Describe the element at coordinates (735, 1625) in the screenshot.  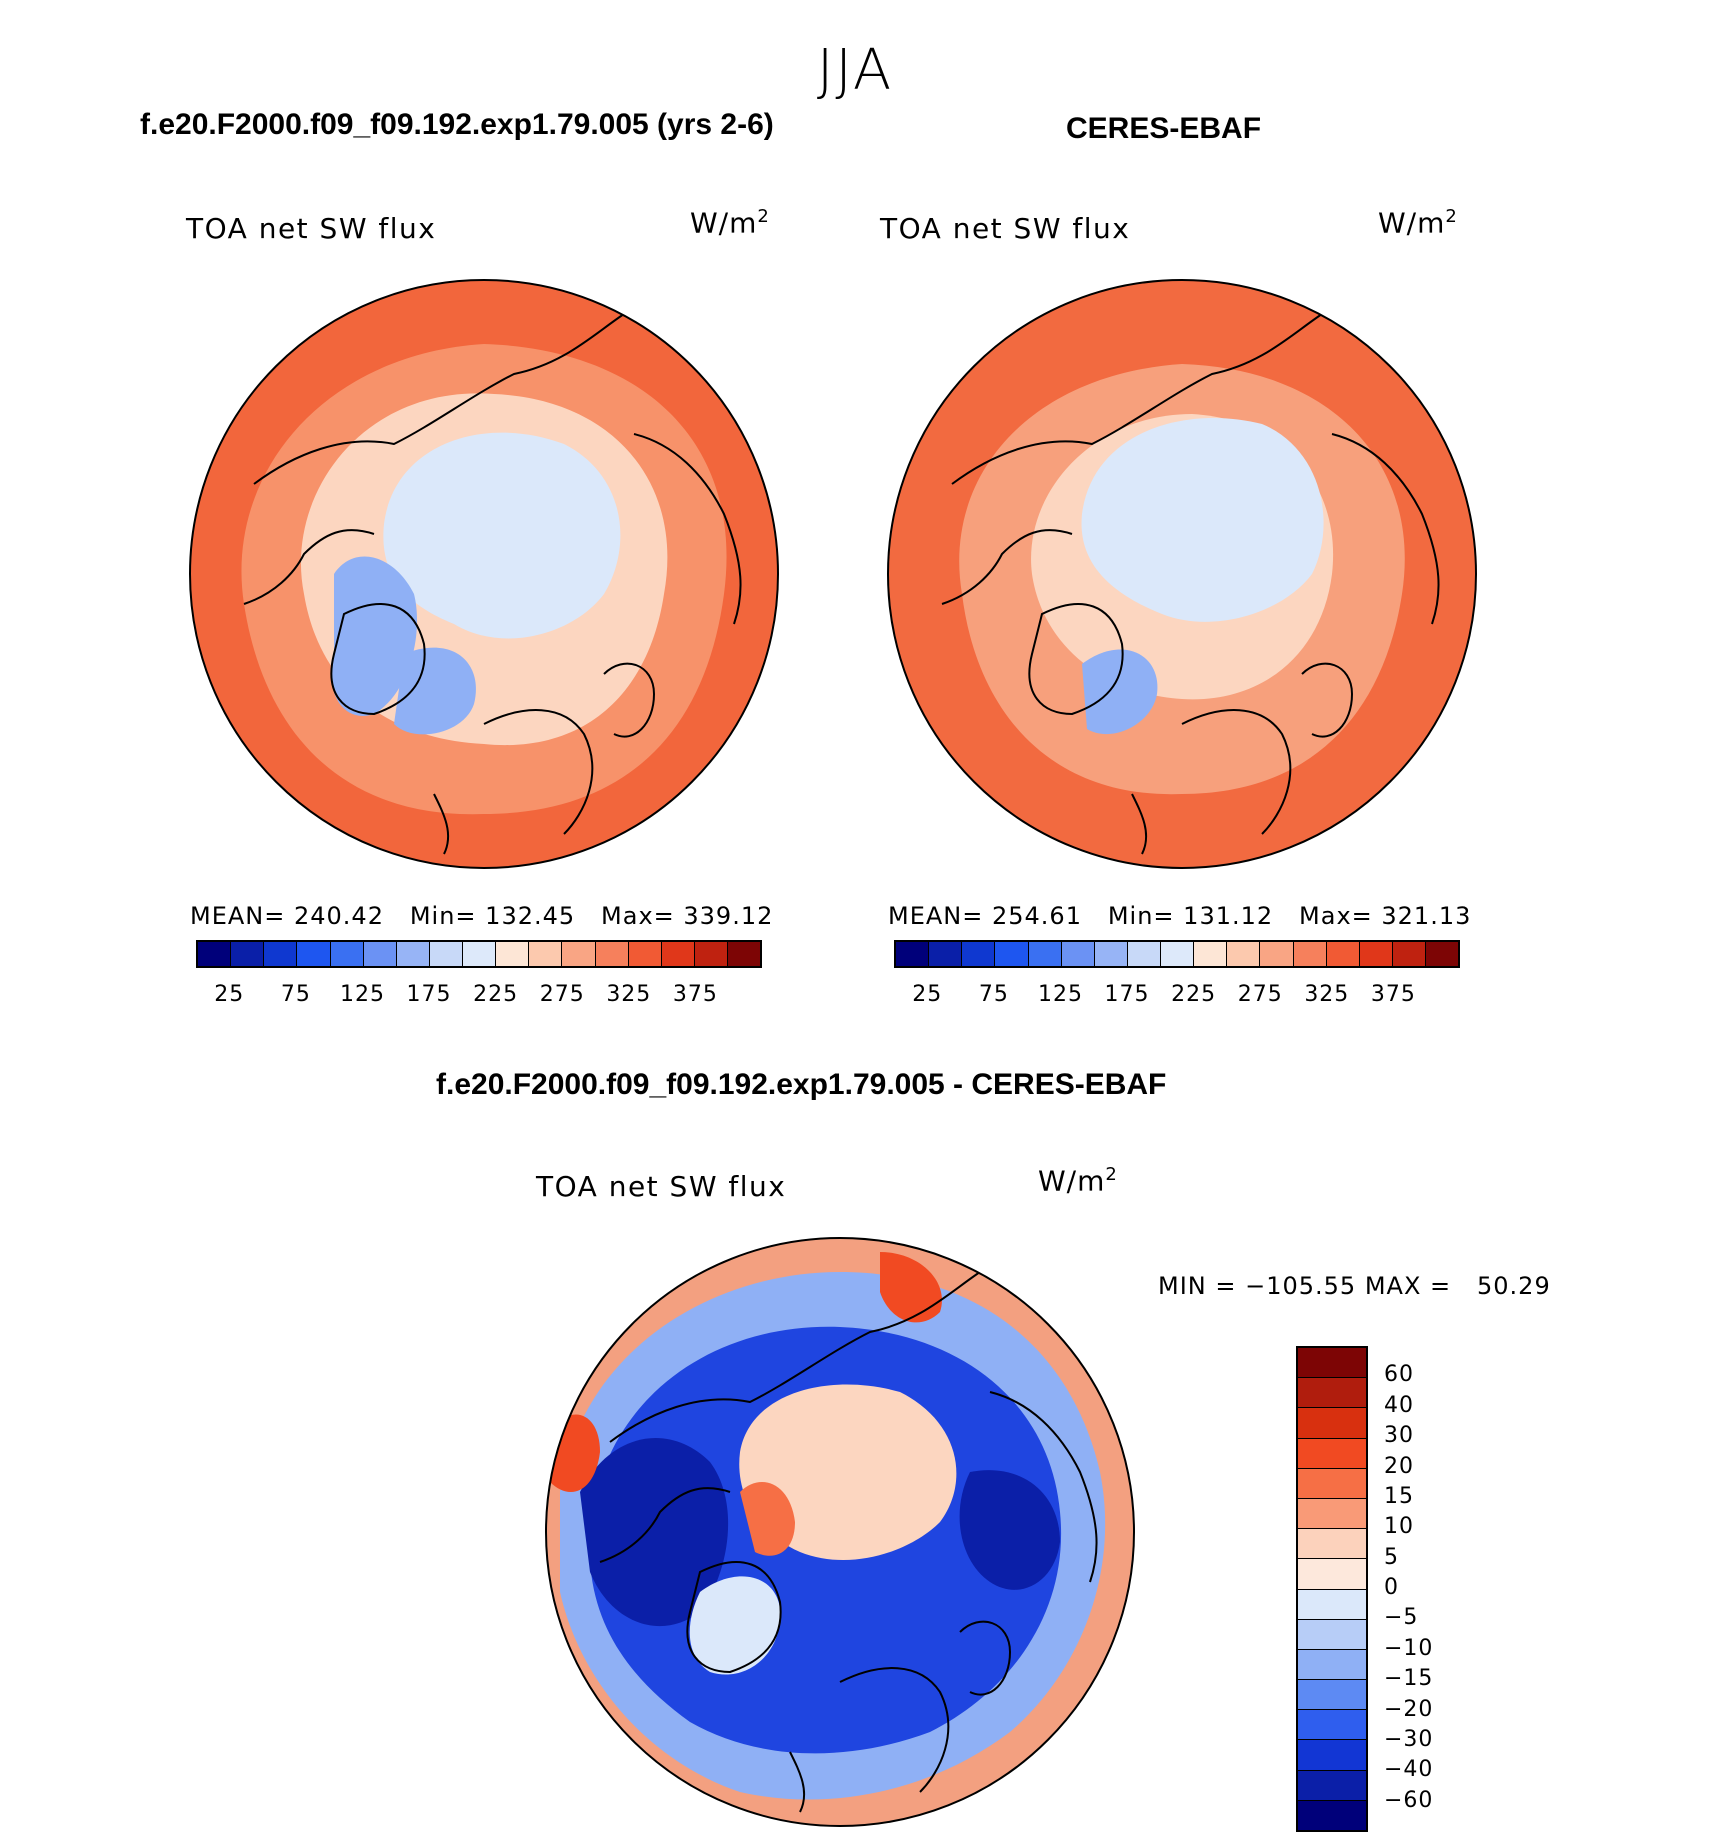
I see `diff-map-ice` at that location.